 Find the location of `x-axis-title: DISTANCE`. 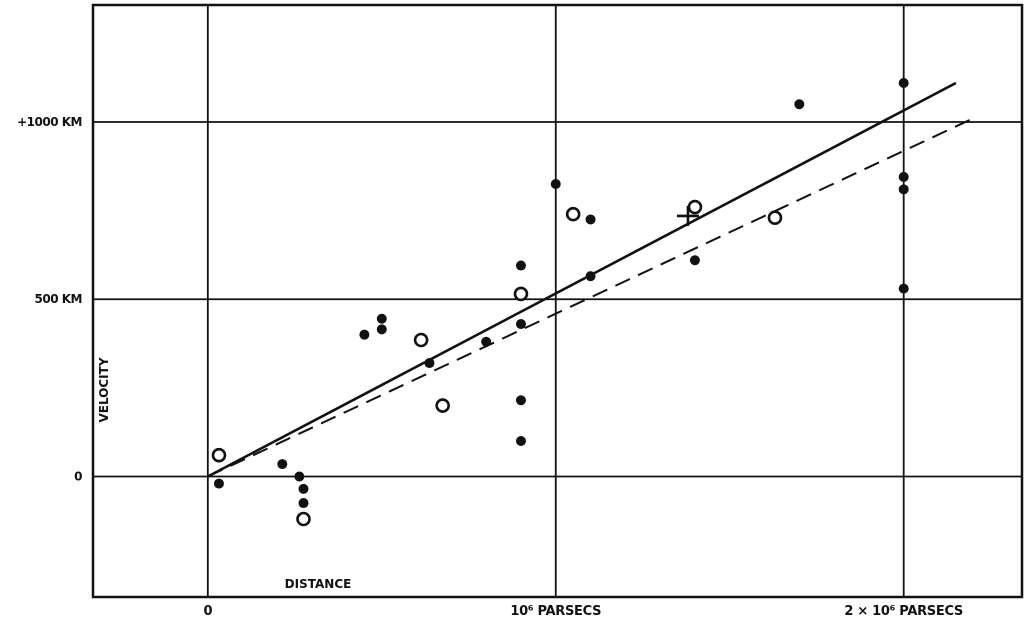

x-axis-title: DISTANCE is located at coordinates (318, 584).